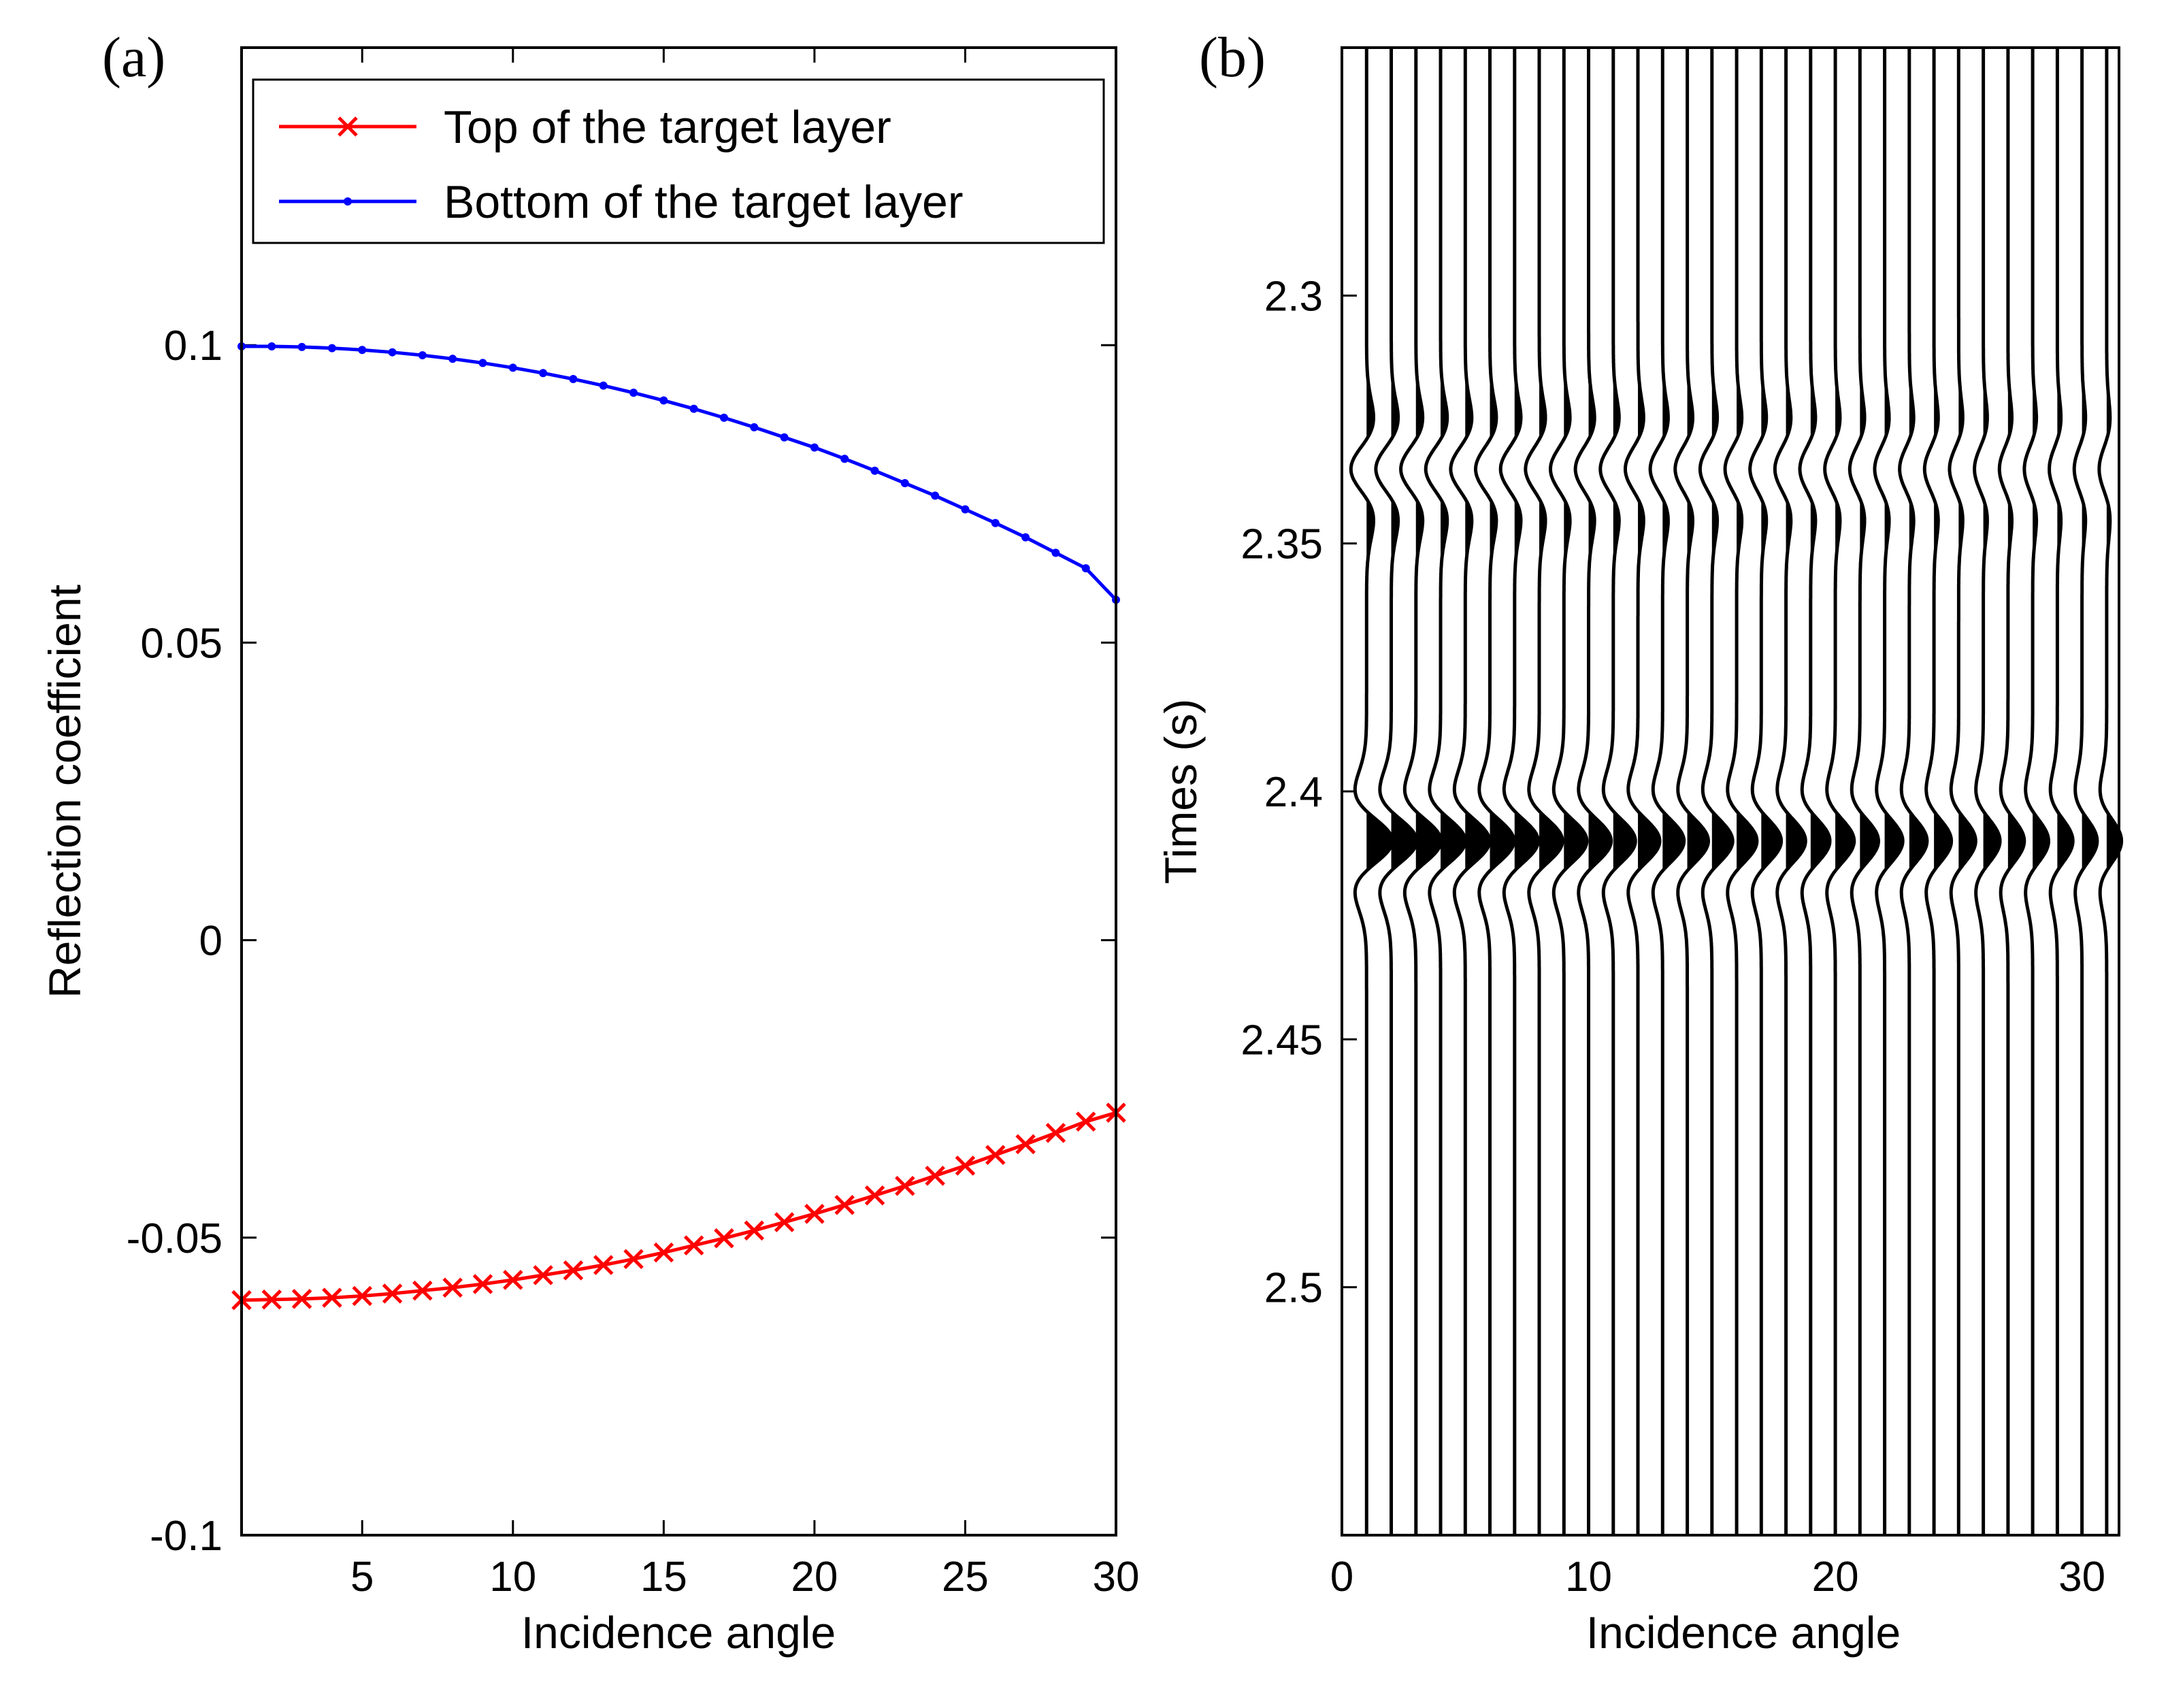 The width and height of the screenshot is (2168, 1708). Describe the element at coordinates (1180, 792) in the screenshot. I see `panel-b-ylabel: Times (s)` at that location.